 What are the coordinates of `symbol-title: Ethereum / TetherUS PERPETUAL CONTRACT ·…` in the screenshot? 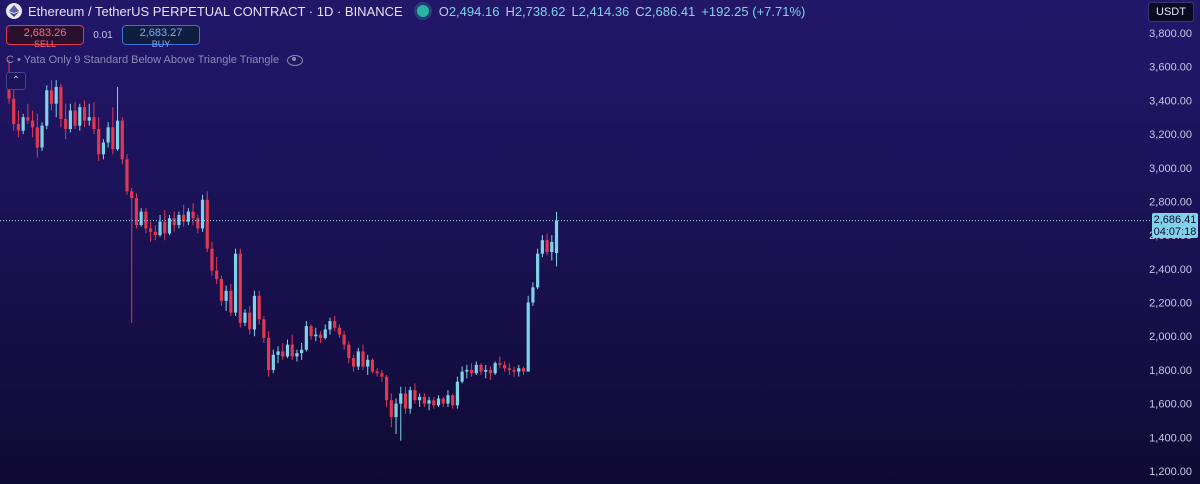 It's located at (215, 11).